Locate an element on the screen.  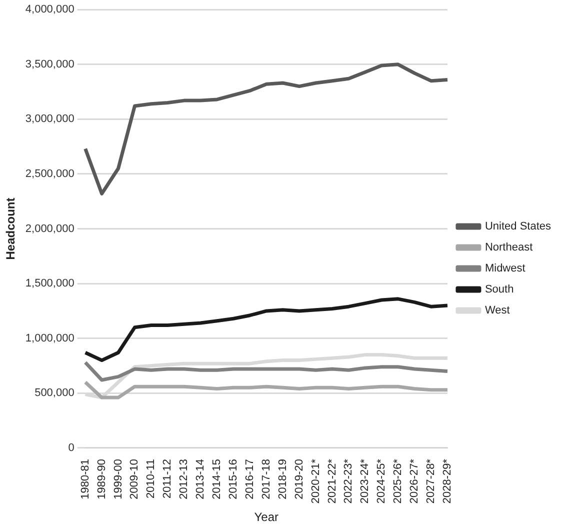
x-tick-label: 1999-00 is located at coordinates (118, 479).